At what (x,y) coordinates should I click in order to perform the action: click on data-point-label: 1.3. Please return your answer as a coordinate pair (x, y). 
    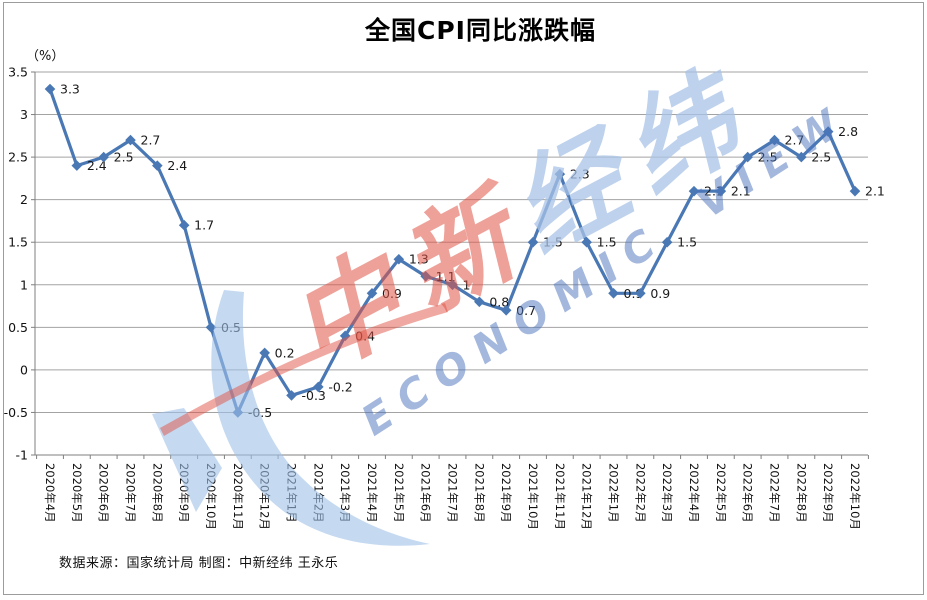
    Looking at the image, I should click on (419, 259).